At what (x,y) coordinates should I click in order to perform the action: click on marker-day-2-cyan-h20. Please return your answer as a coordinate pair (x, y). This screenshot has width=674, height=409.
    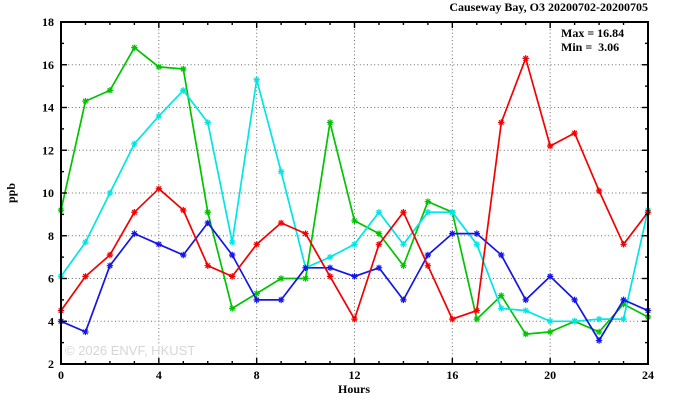
    Looking at the image, I should click on (550, 321).